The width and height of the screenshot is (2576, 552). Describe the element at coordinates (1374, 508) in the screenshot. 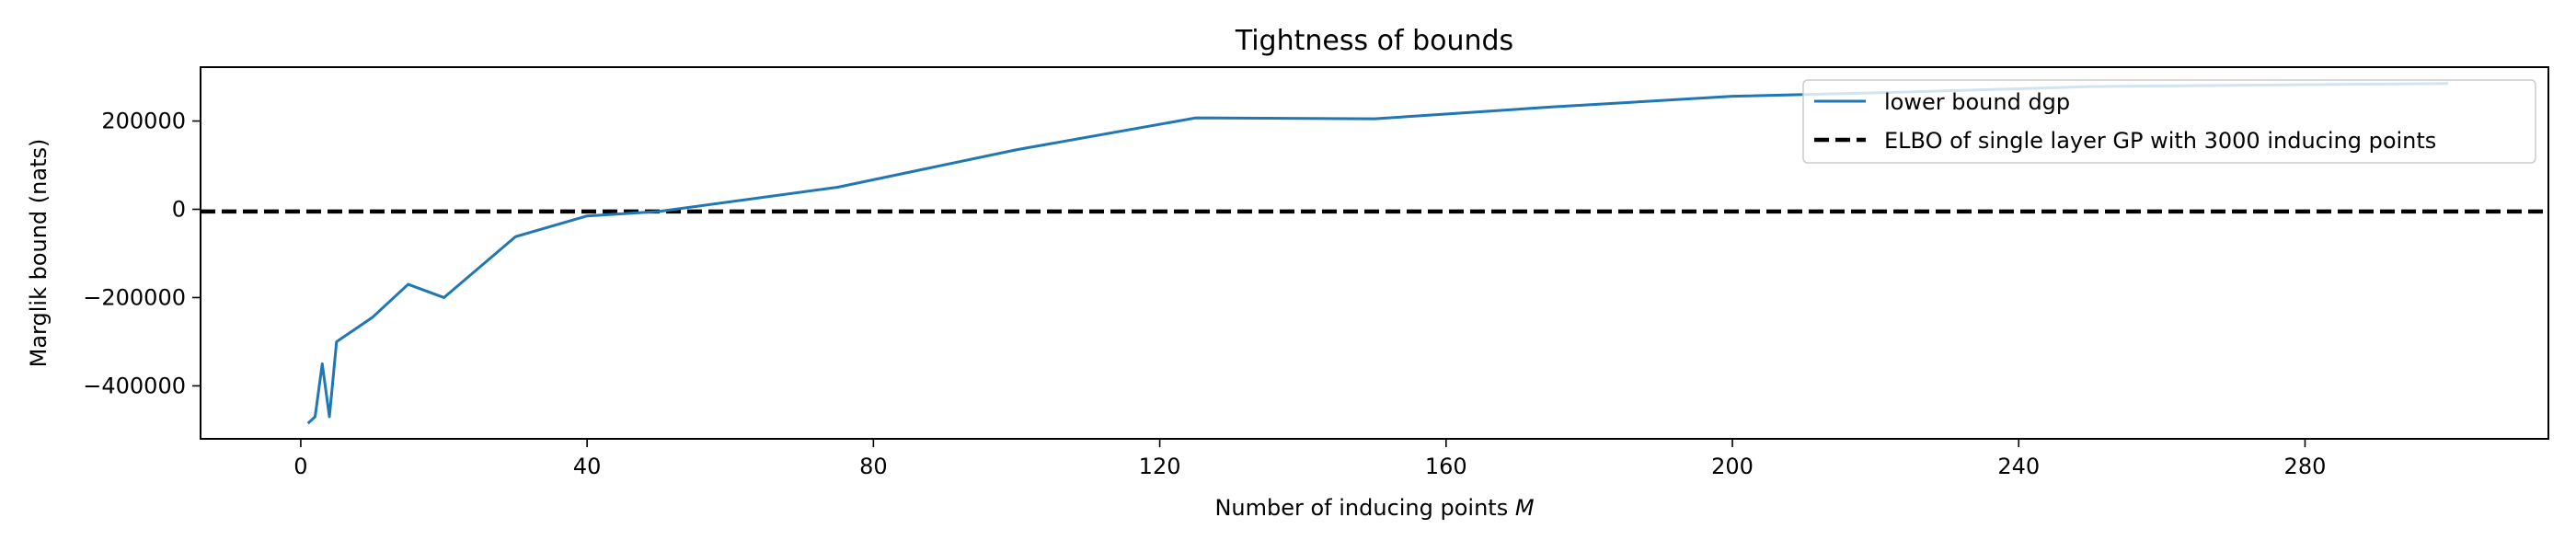

I see `x-axis-label: Number of inducing points M` at that location.